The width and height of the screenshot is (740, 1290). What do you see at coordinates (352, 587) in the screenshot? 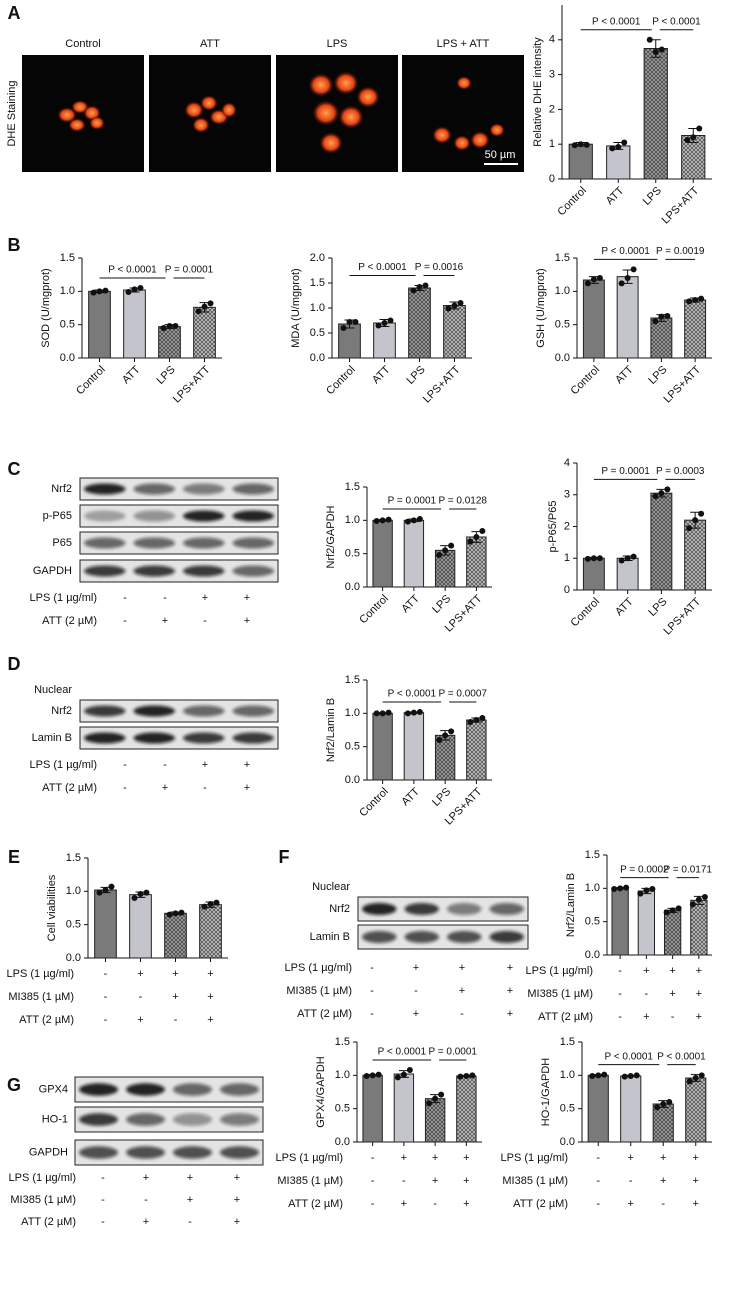
I see `y-tick-label: 0.0` at bounding box center [352, 587].